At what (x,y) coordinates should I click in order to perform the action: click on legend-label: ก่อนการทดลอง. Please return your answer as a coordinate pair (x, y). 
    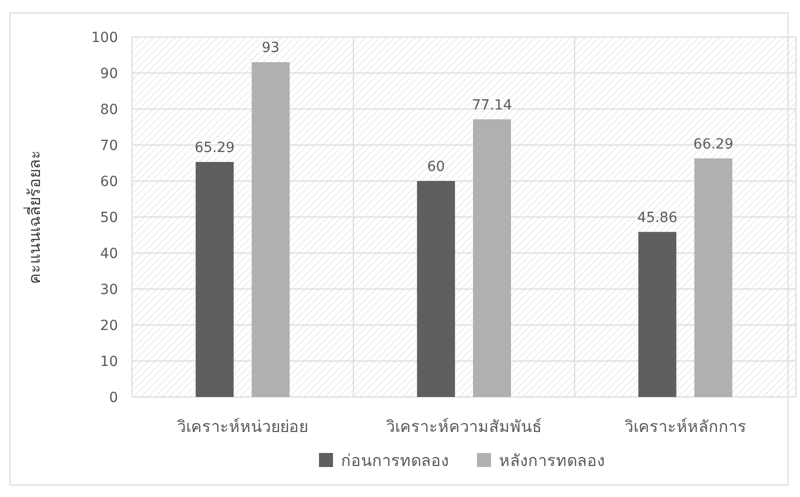
    Looking at the image, I should click on (395, 460).